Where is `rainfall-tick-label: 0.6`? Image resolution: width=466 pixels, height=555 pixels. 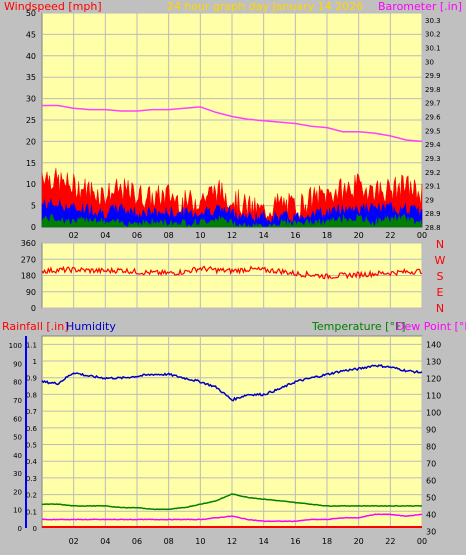
rainfall-tick-label: 0.6 is located at coordinates (32, 429).